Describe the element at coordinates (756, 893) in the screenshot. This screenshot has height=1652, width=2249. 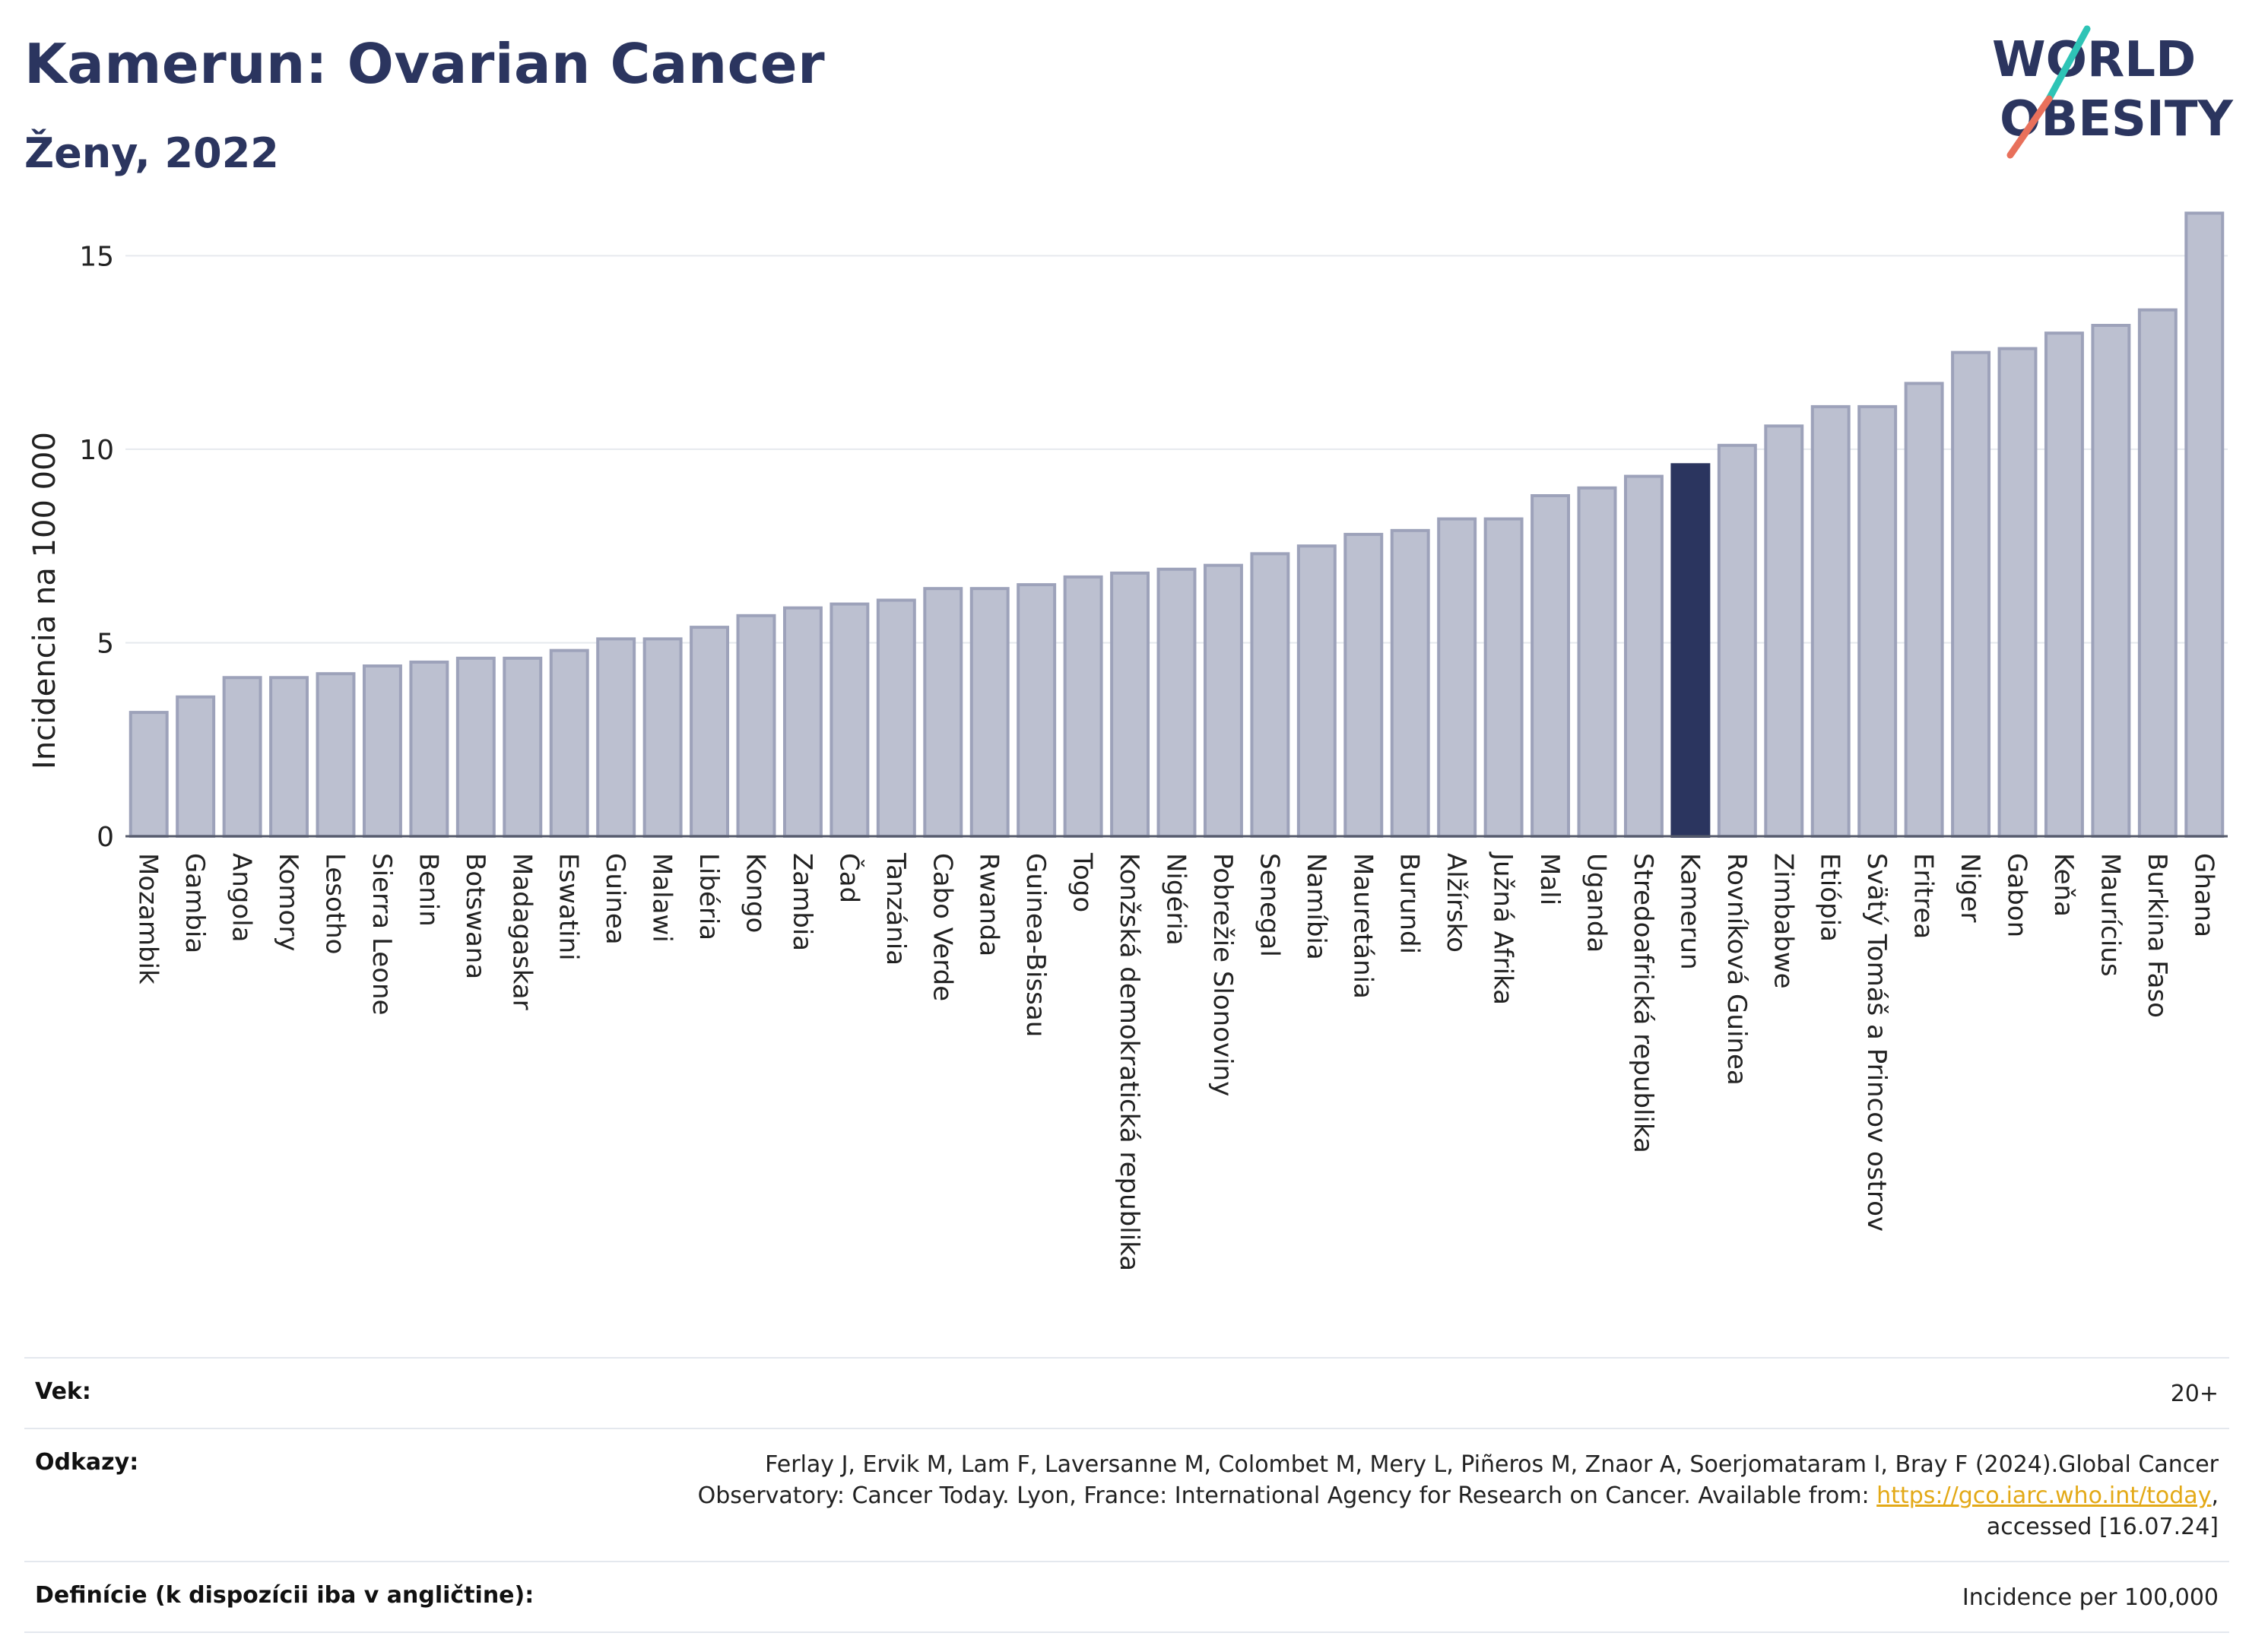
I see `x-tick-label: Kongo` at that location.